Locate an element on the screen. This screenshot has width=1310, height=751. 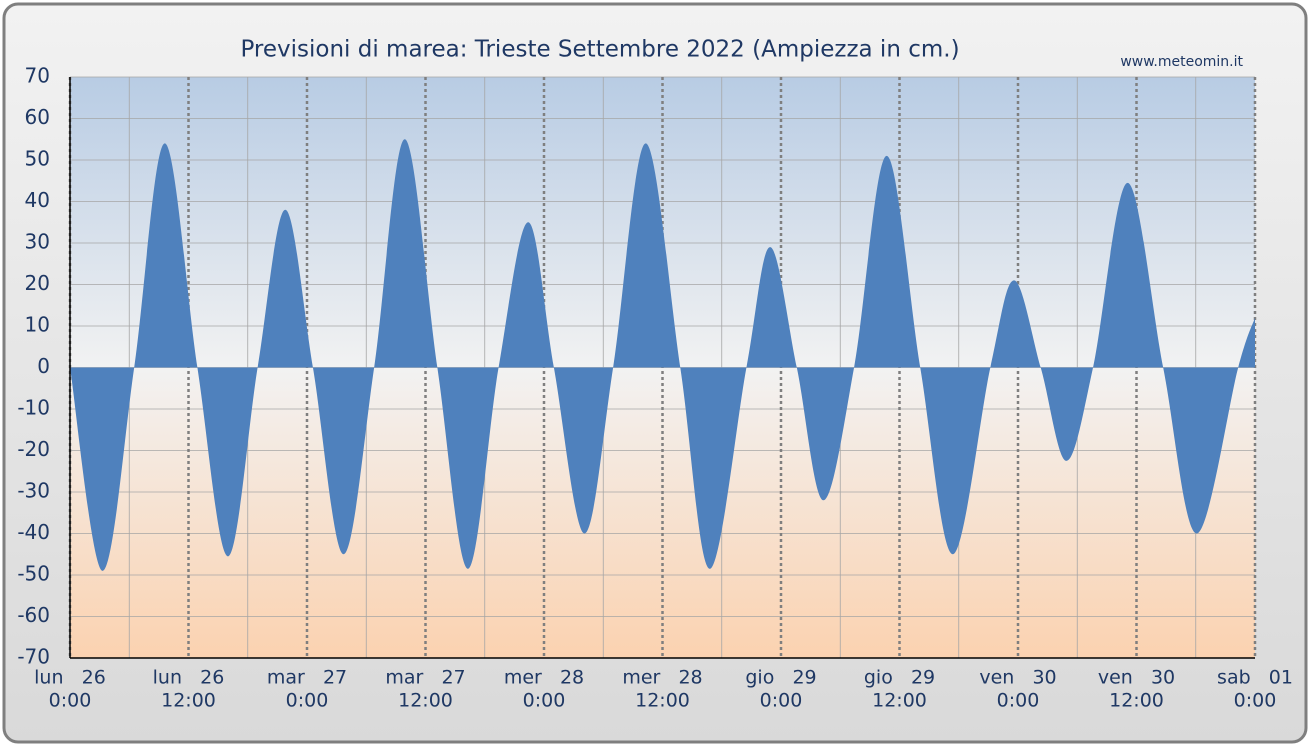
y-tick-label: -30 is located at coordinates (33, 491).